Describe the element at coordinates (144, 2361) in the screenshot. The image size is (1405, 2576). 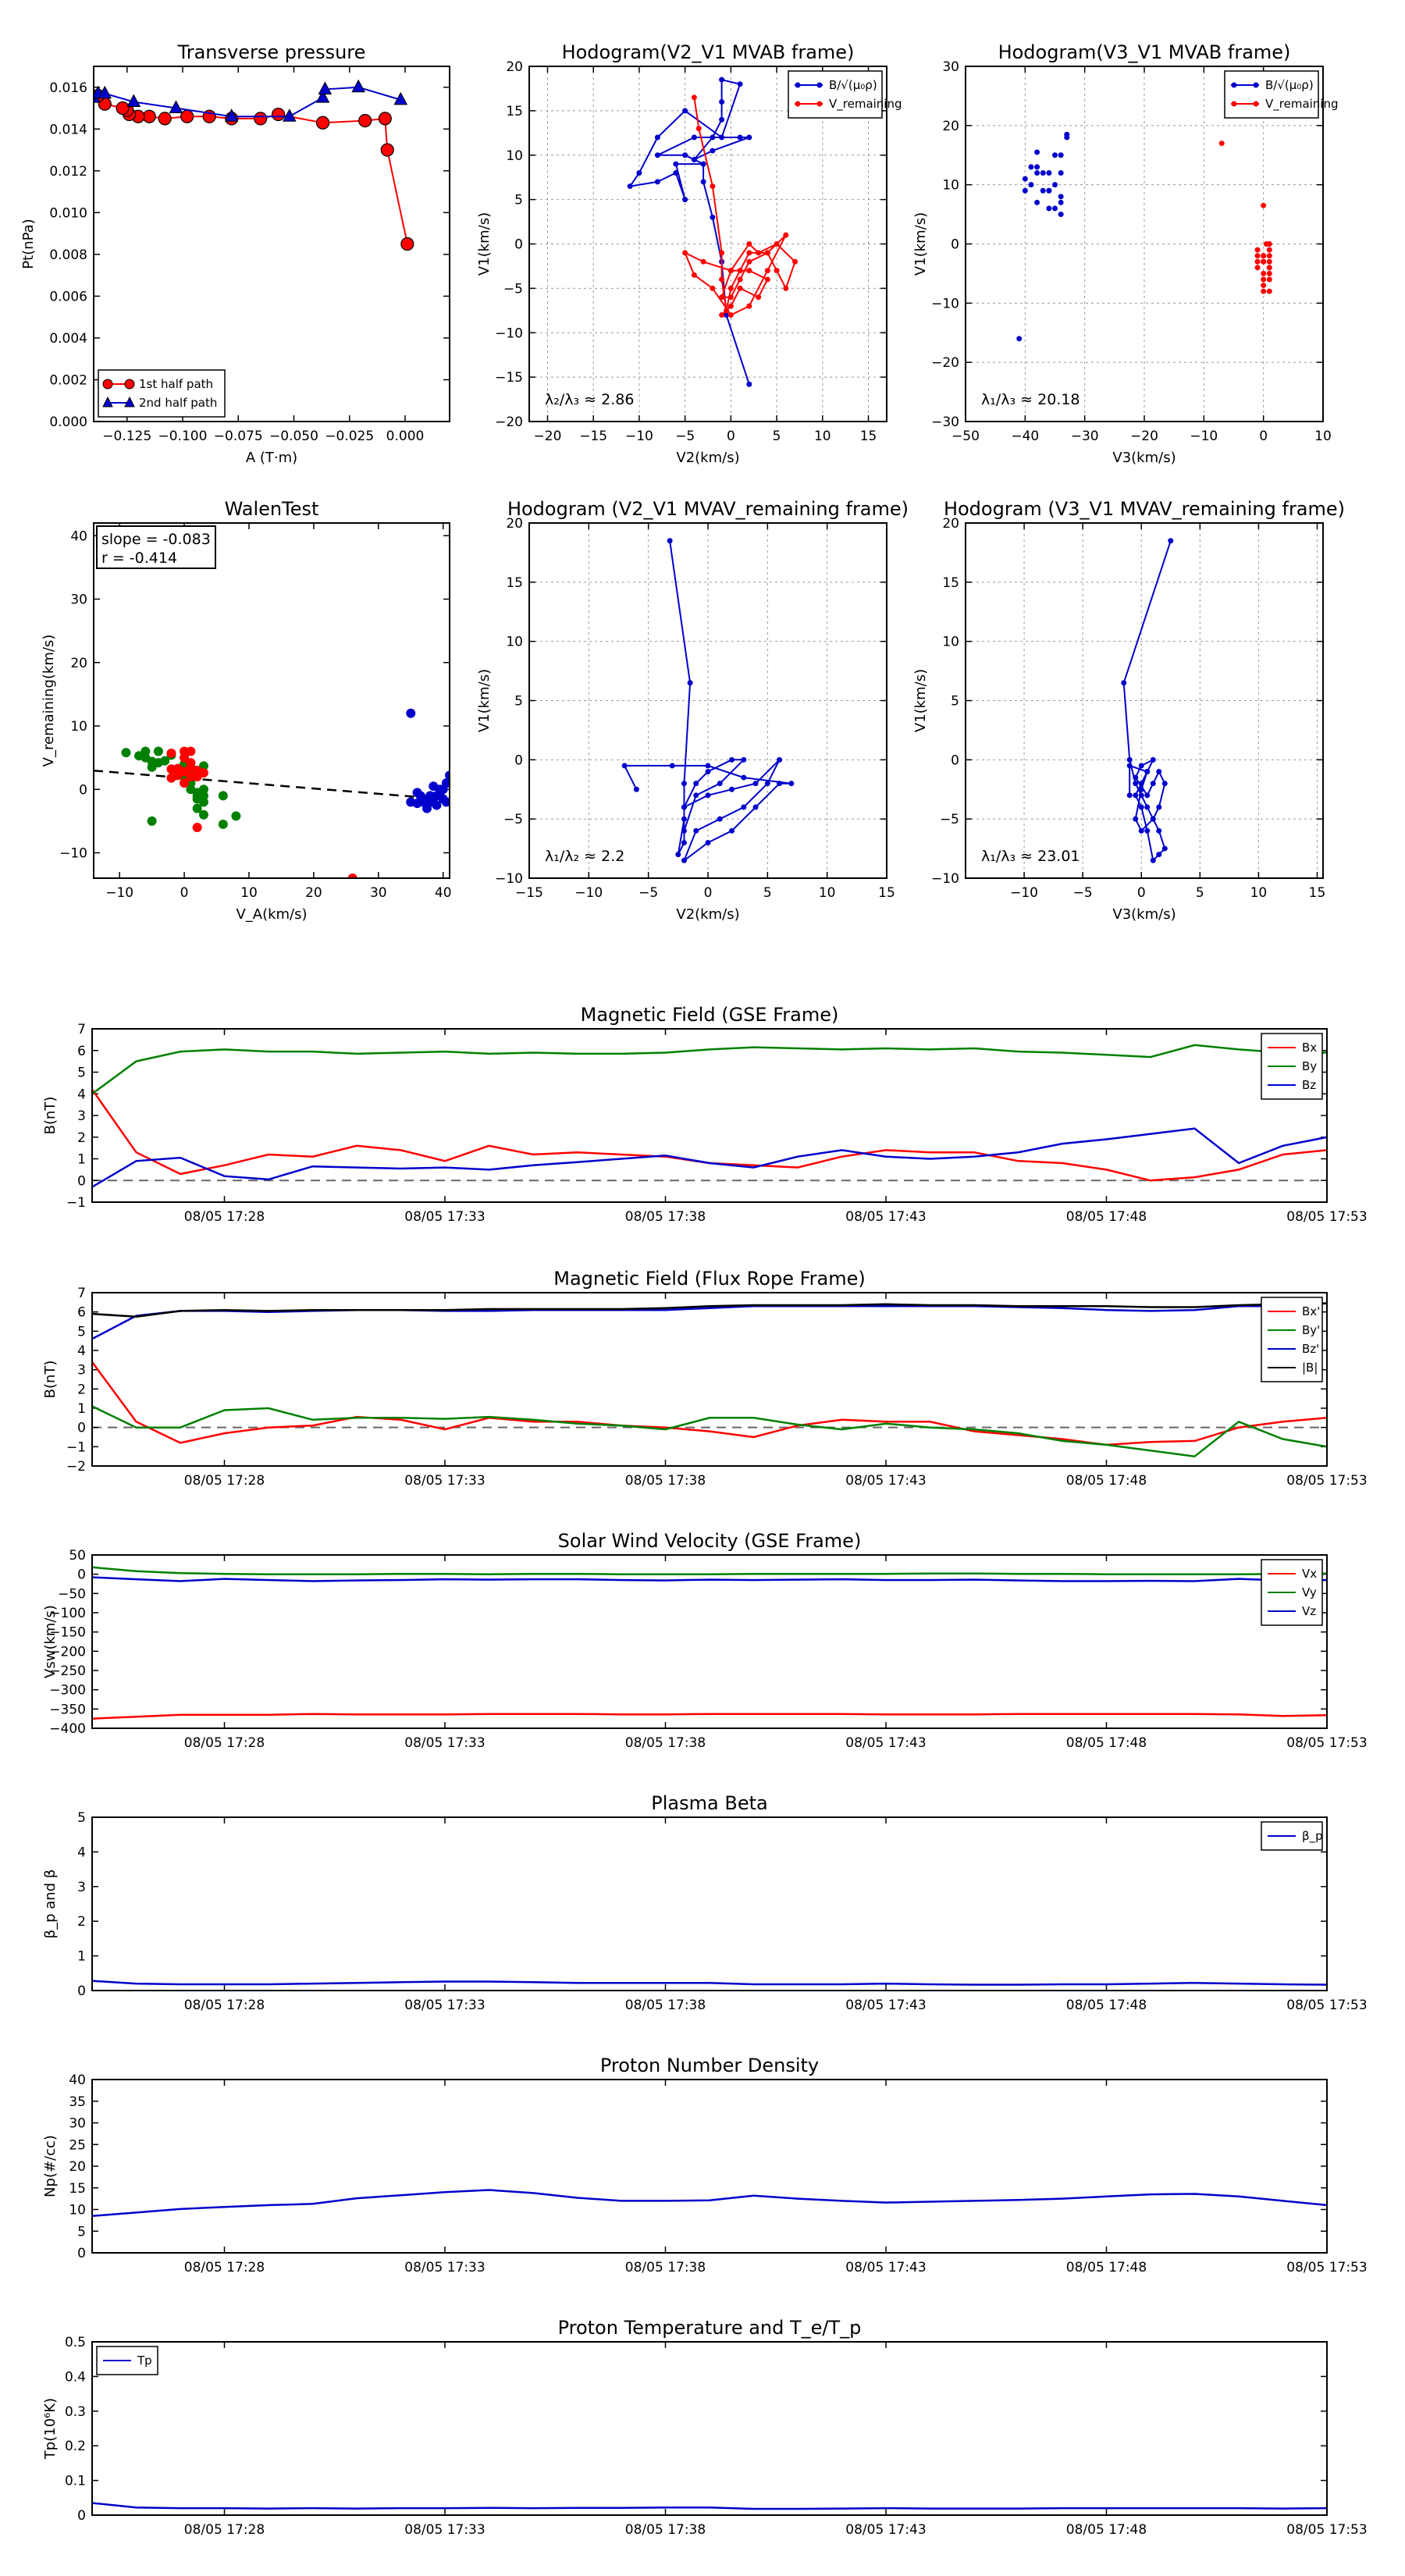
I see `legend-label: Tp` at that location.